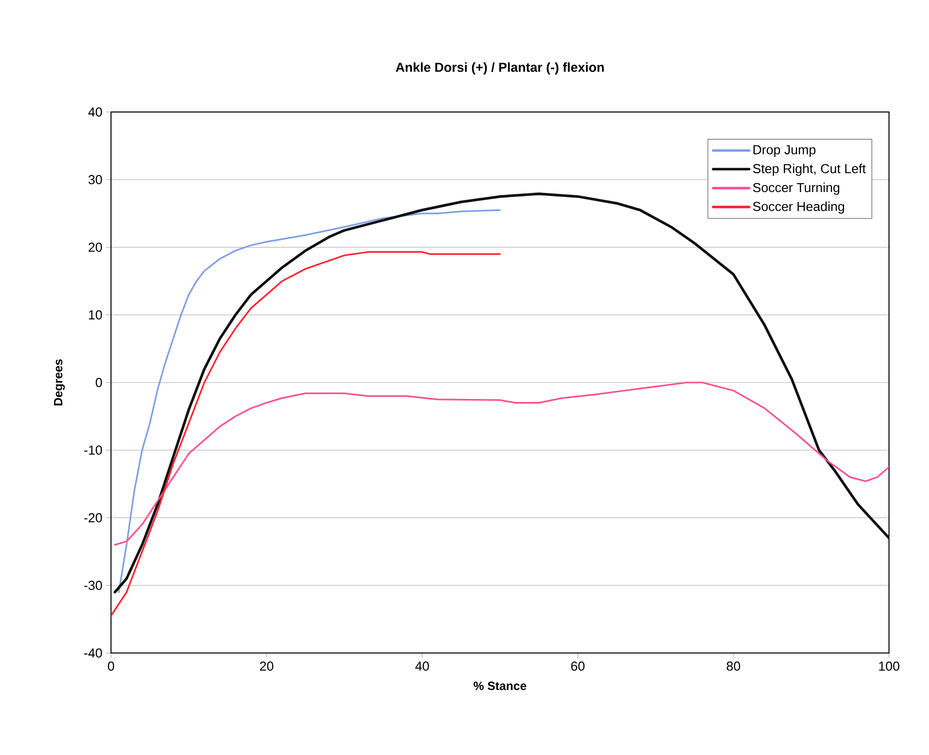 Image resolution: width=929 pixels, height=755 pixels. Describe the element at coordinates (889, 666) in the screenshot. I see `x-tick-label: 100` at that location.